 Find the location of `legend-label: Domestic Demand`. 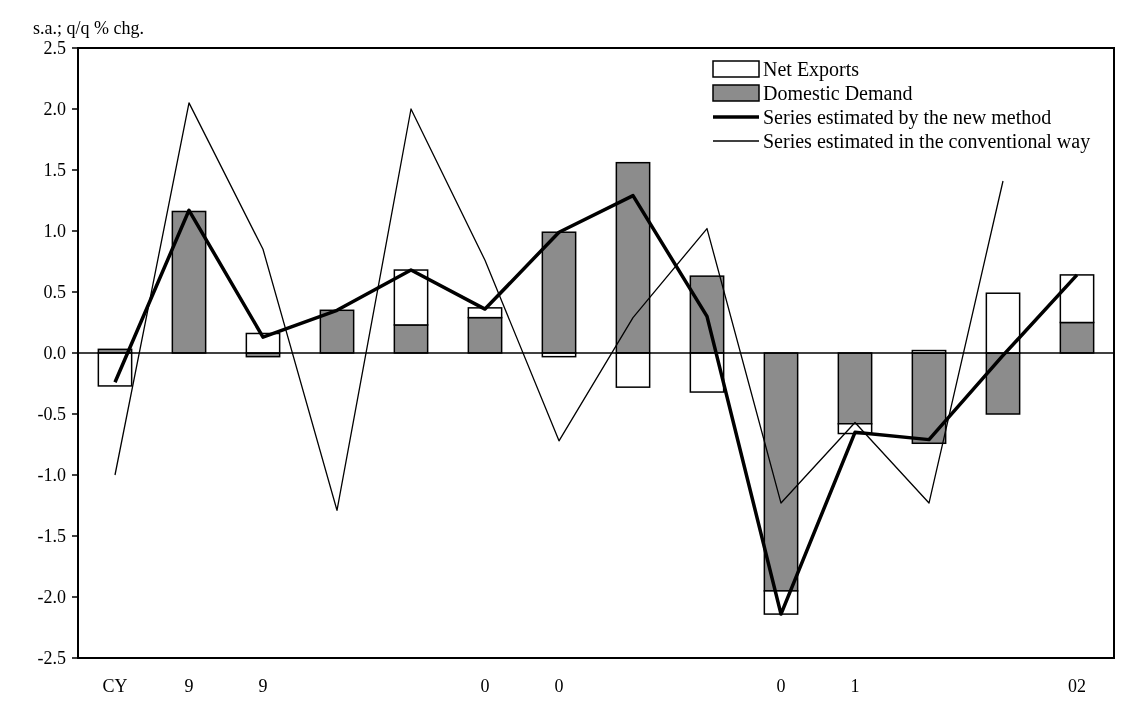

legend-label: Domestic Demand is located at coordinates (838, 93).